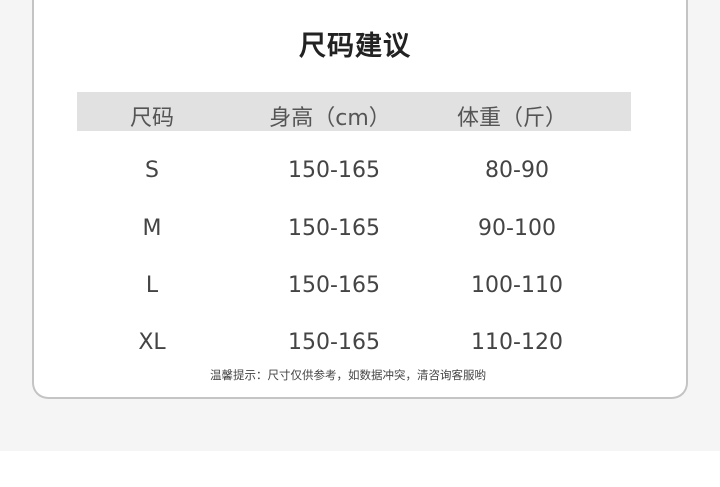  What do you see at coordinates (330, 118) in the screenshot?
I see `header-height: 身高（cm）` at bounding box center [330, 118].